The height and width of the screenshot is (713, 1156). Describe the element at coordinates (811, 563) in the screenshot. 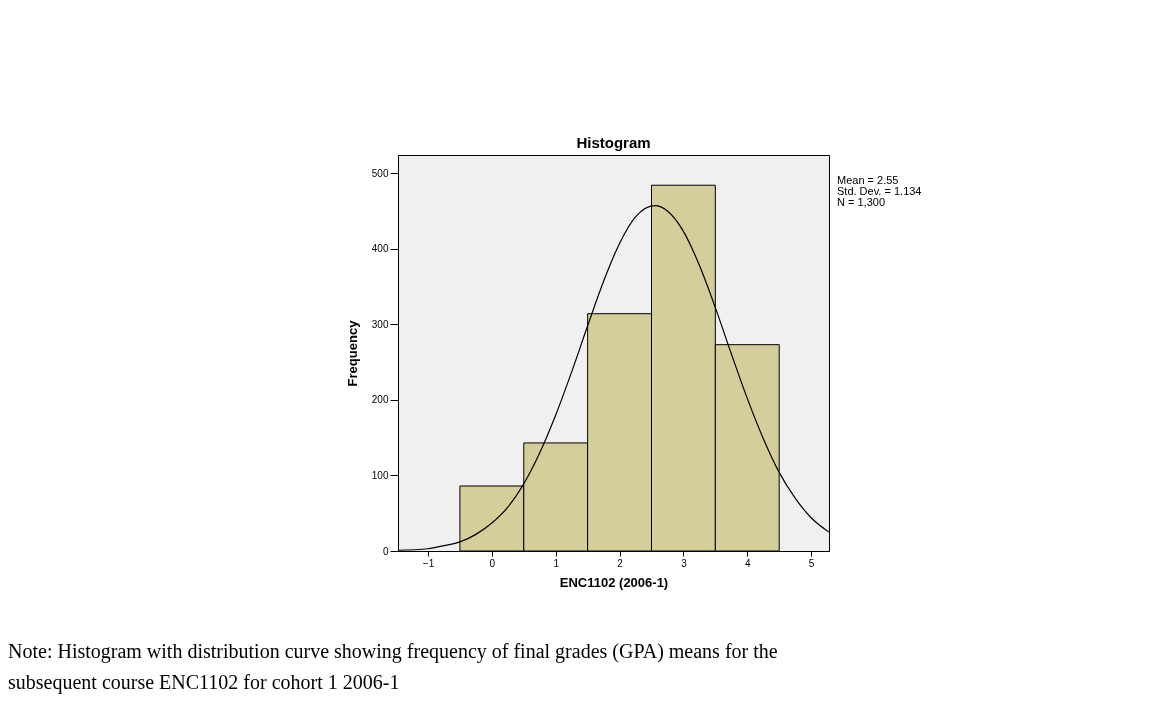

I see `x-tick-label: 5` at that location.